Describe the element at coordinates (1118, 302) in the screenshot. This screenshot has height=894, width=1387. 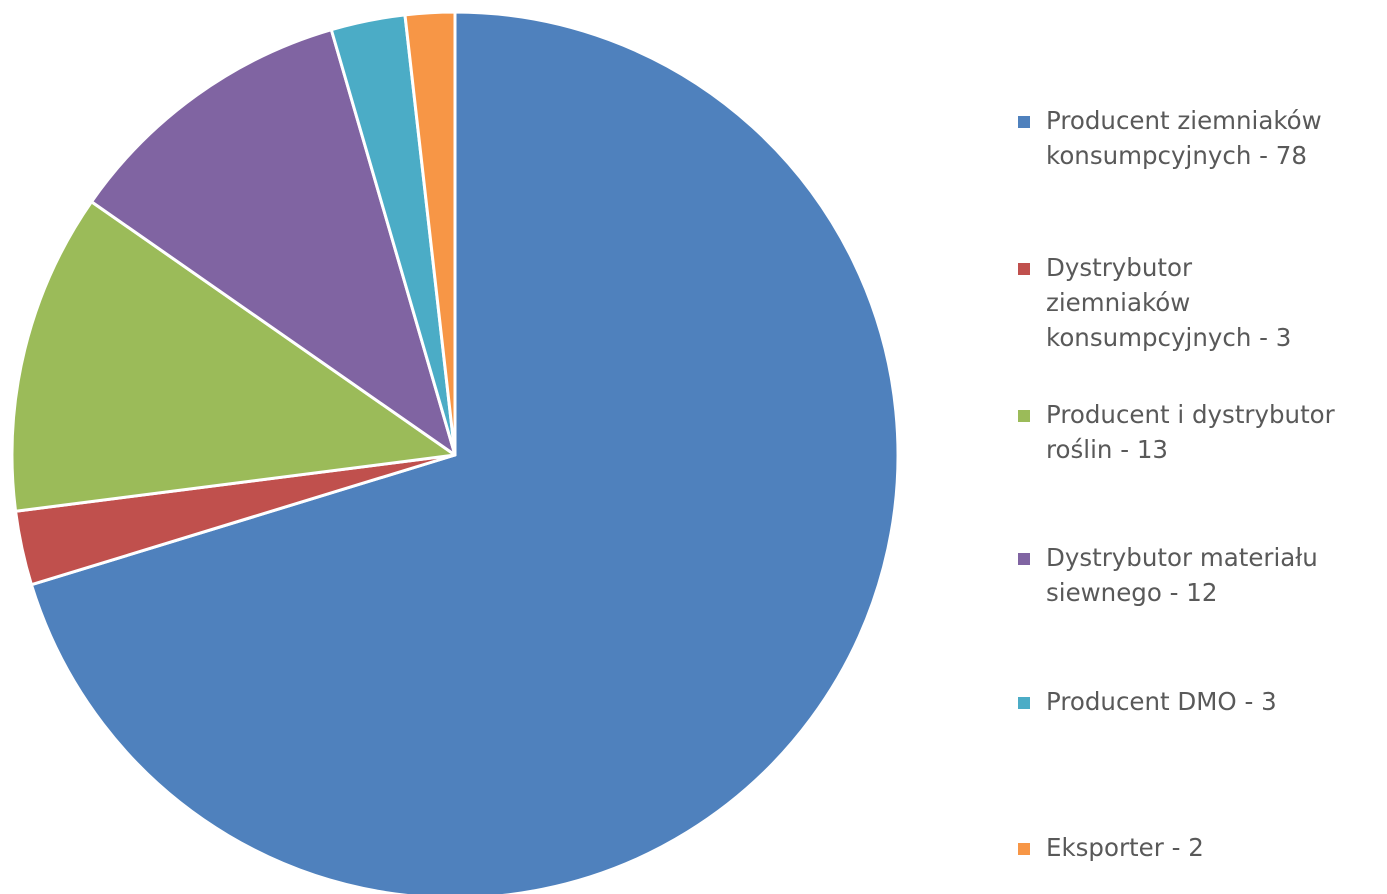
I see `legend-label-line: ziemniaków` at that location.